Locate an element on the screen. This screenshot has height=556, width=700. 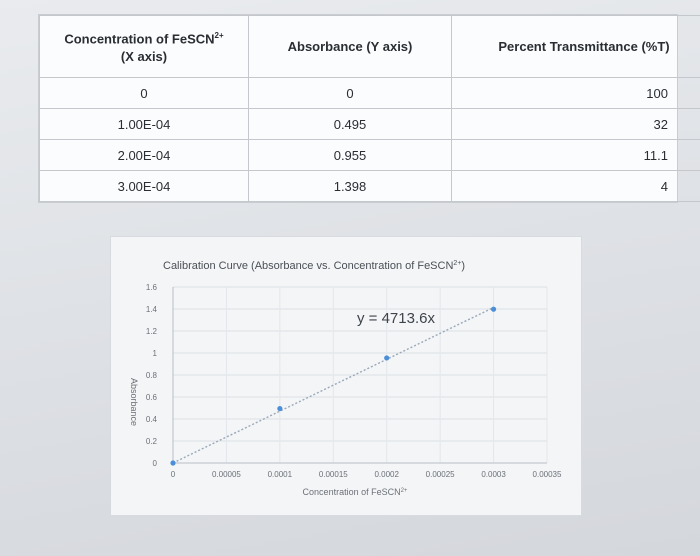
header-absorbance: Absorbance (Y axis) is located at coordinates (350, 46).